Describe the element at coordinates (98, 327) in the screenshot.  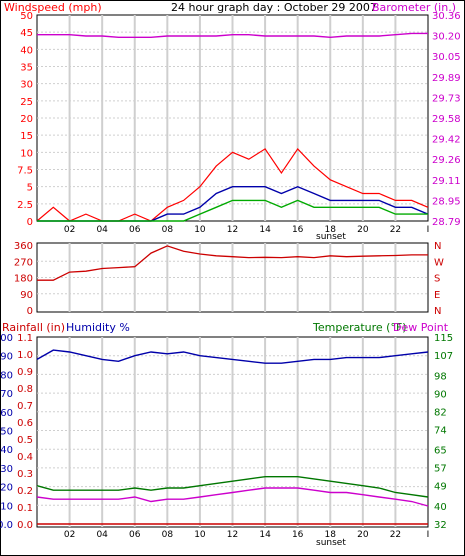
I see `humidity-axis-label: Humidity %` at that location.